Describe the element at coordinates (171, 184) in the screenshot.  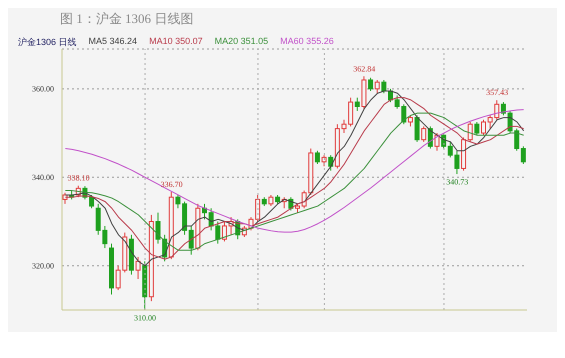
I see `annotation: 336.70` at that location.